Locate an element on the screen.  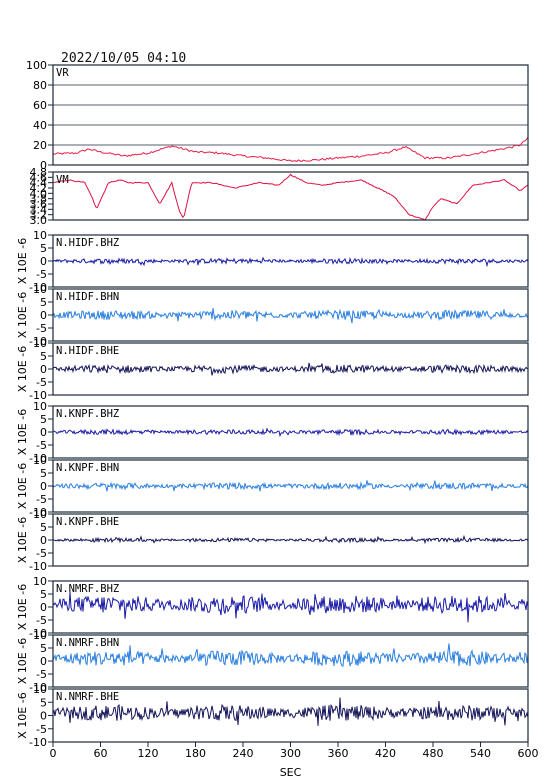
panel-label: N.KNPF.BHE is located at coordinates (87, 522).